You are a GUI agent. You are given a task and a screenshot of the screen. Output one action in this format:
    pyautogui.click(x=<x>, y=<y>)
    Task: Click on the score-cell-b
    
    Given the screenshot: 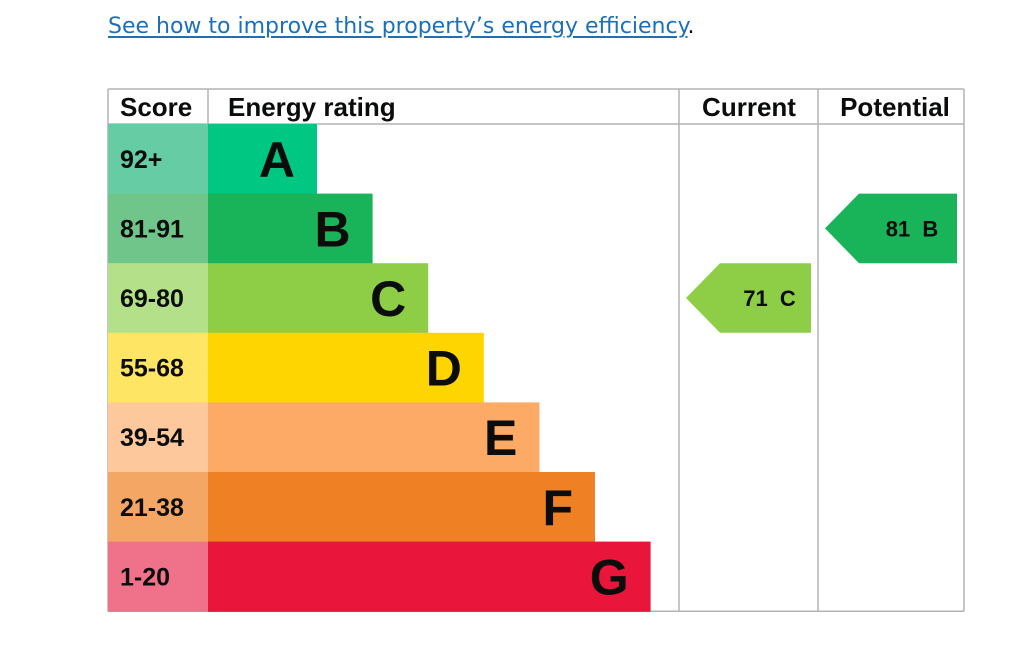 What is the action you would take?
    pyautogui.click(x=158, y=228)
    